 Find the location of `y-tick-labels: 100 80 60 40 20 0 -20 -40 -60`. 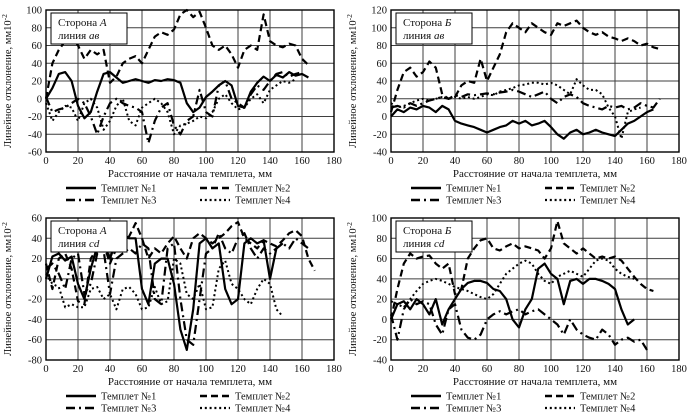

y-tick-labels: 100 80 60 40 20 0 -20 -40 -60 is located at coordinates (34, 82).